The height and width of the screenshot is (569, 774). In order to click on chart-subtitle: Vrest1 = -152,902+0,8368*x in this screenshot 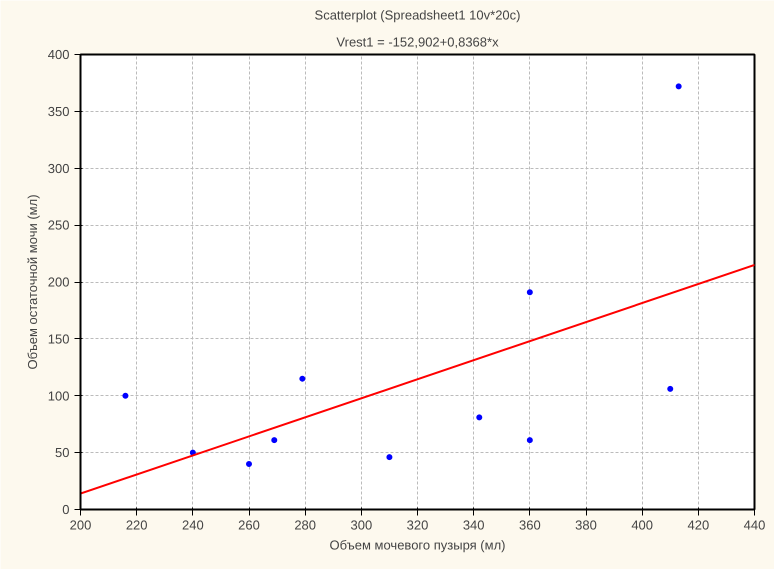, I will do `click(418, 42)`.